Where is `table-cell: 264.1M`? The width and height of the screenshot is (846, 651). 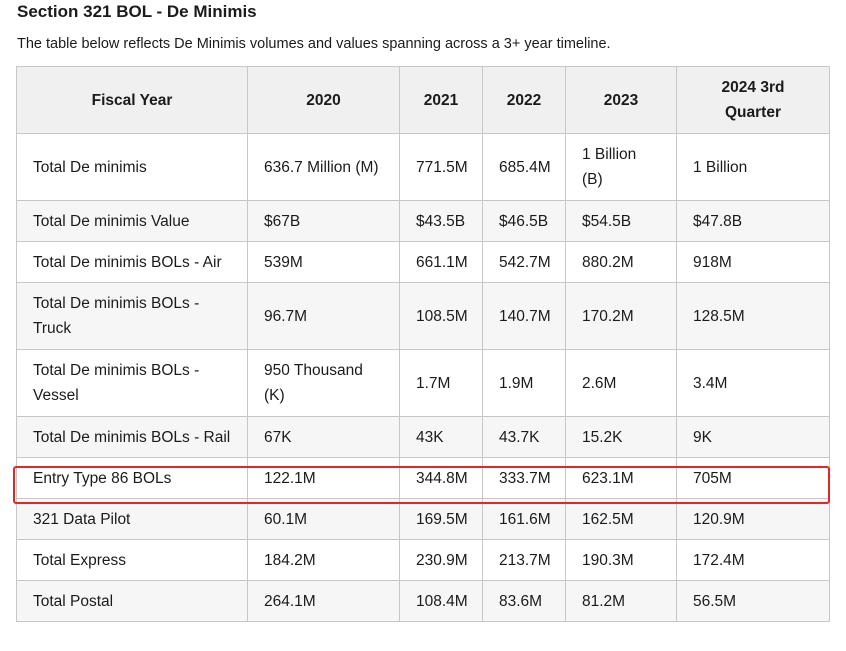 table-cell: 264.1M is located at coordinates (323, 601).